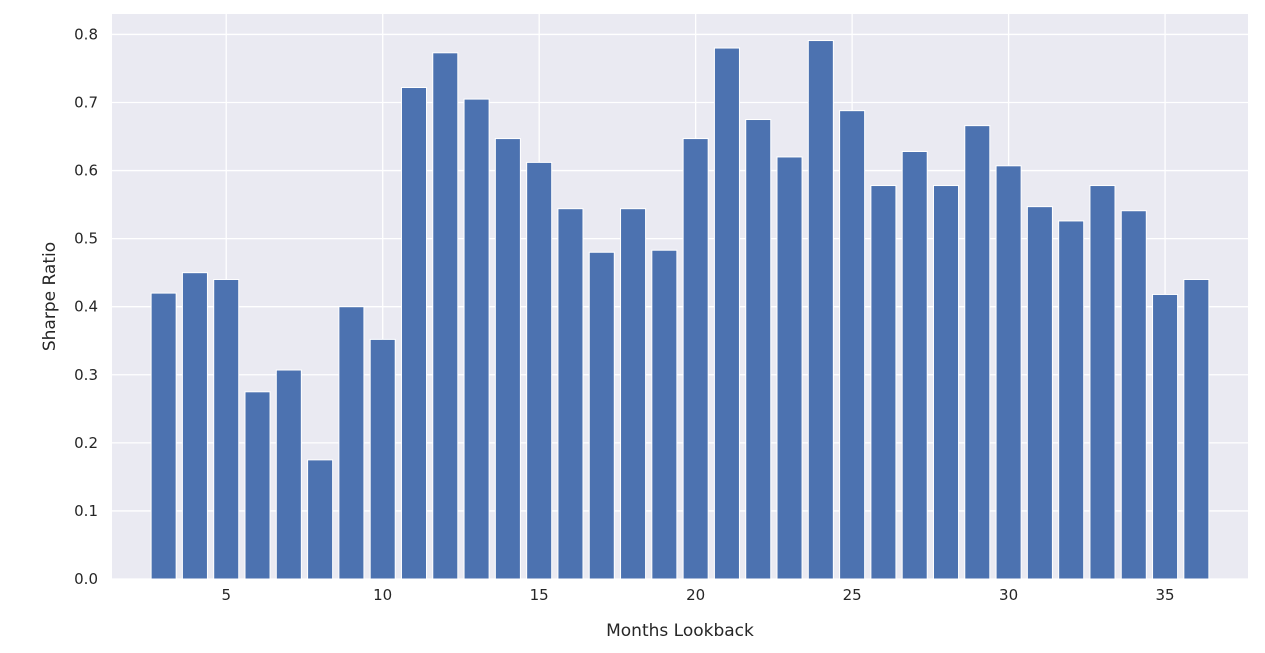 Image resolution: width=1265 pixels, height=653 pixels. What do you see at coordinates (86, 511) in the screenshot?
I see `y-tick-label: 0.1` at bounding box center [86, 511].